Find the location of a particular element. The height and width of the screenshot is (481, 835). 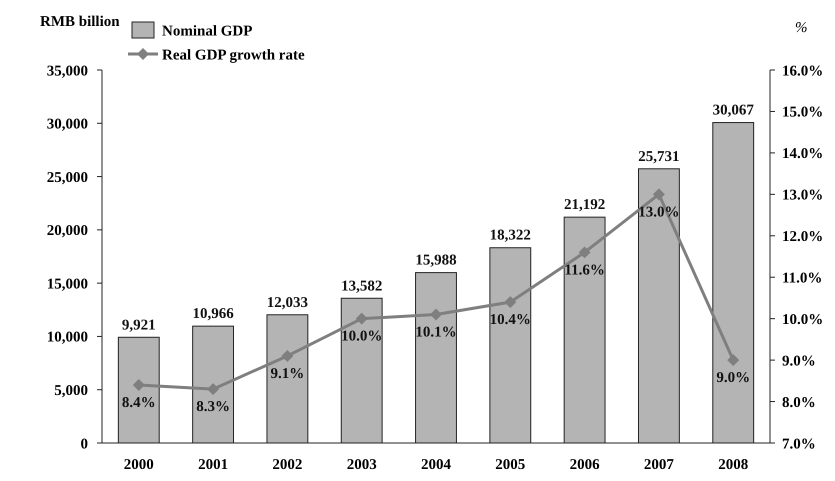

x-tick-label: 2007 is located at coordinates (659, 465).